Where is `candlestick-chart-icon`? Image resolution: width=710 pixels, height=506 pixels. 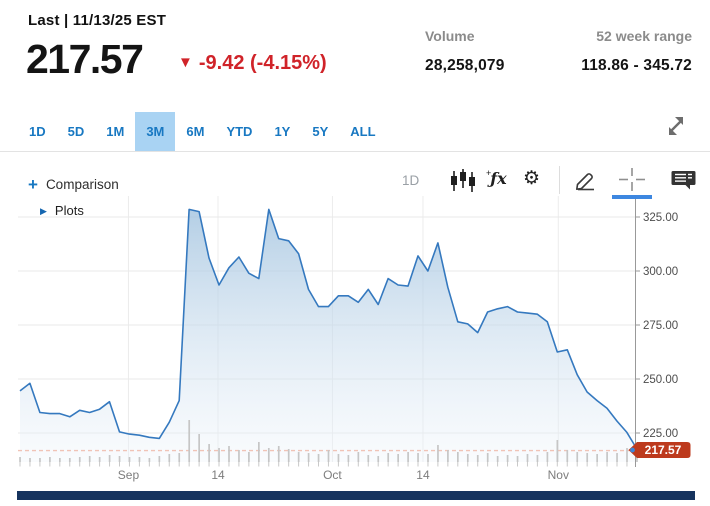
candlestick-chart-icon is located at coordinates (463, 183).